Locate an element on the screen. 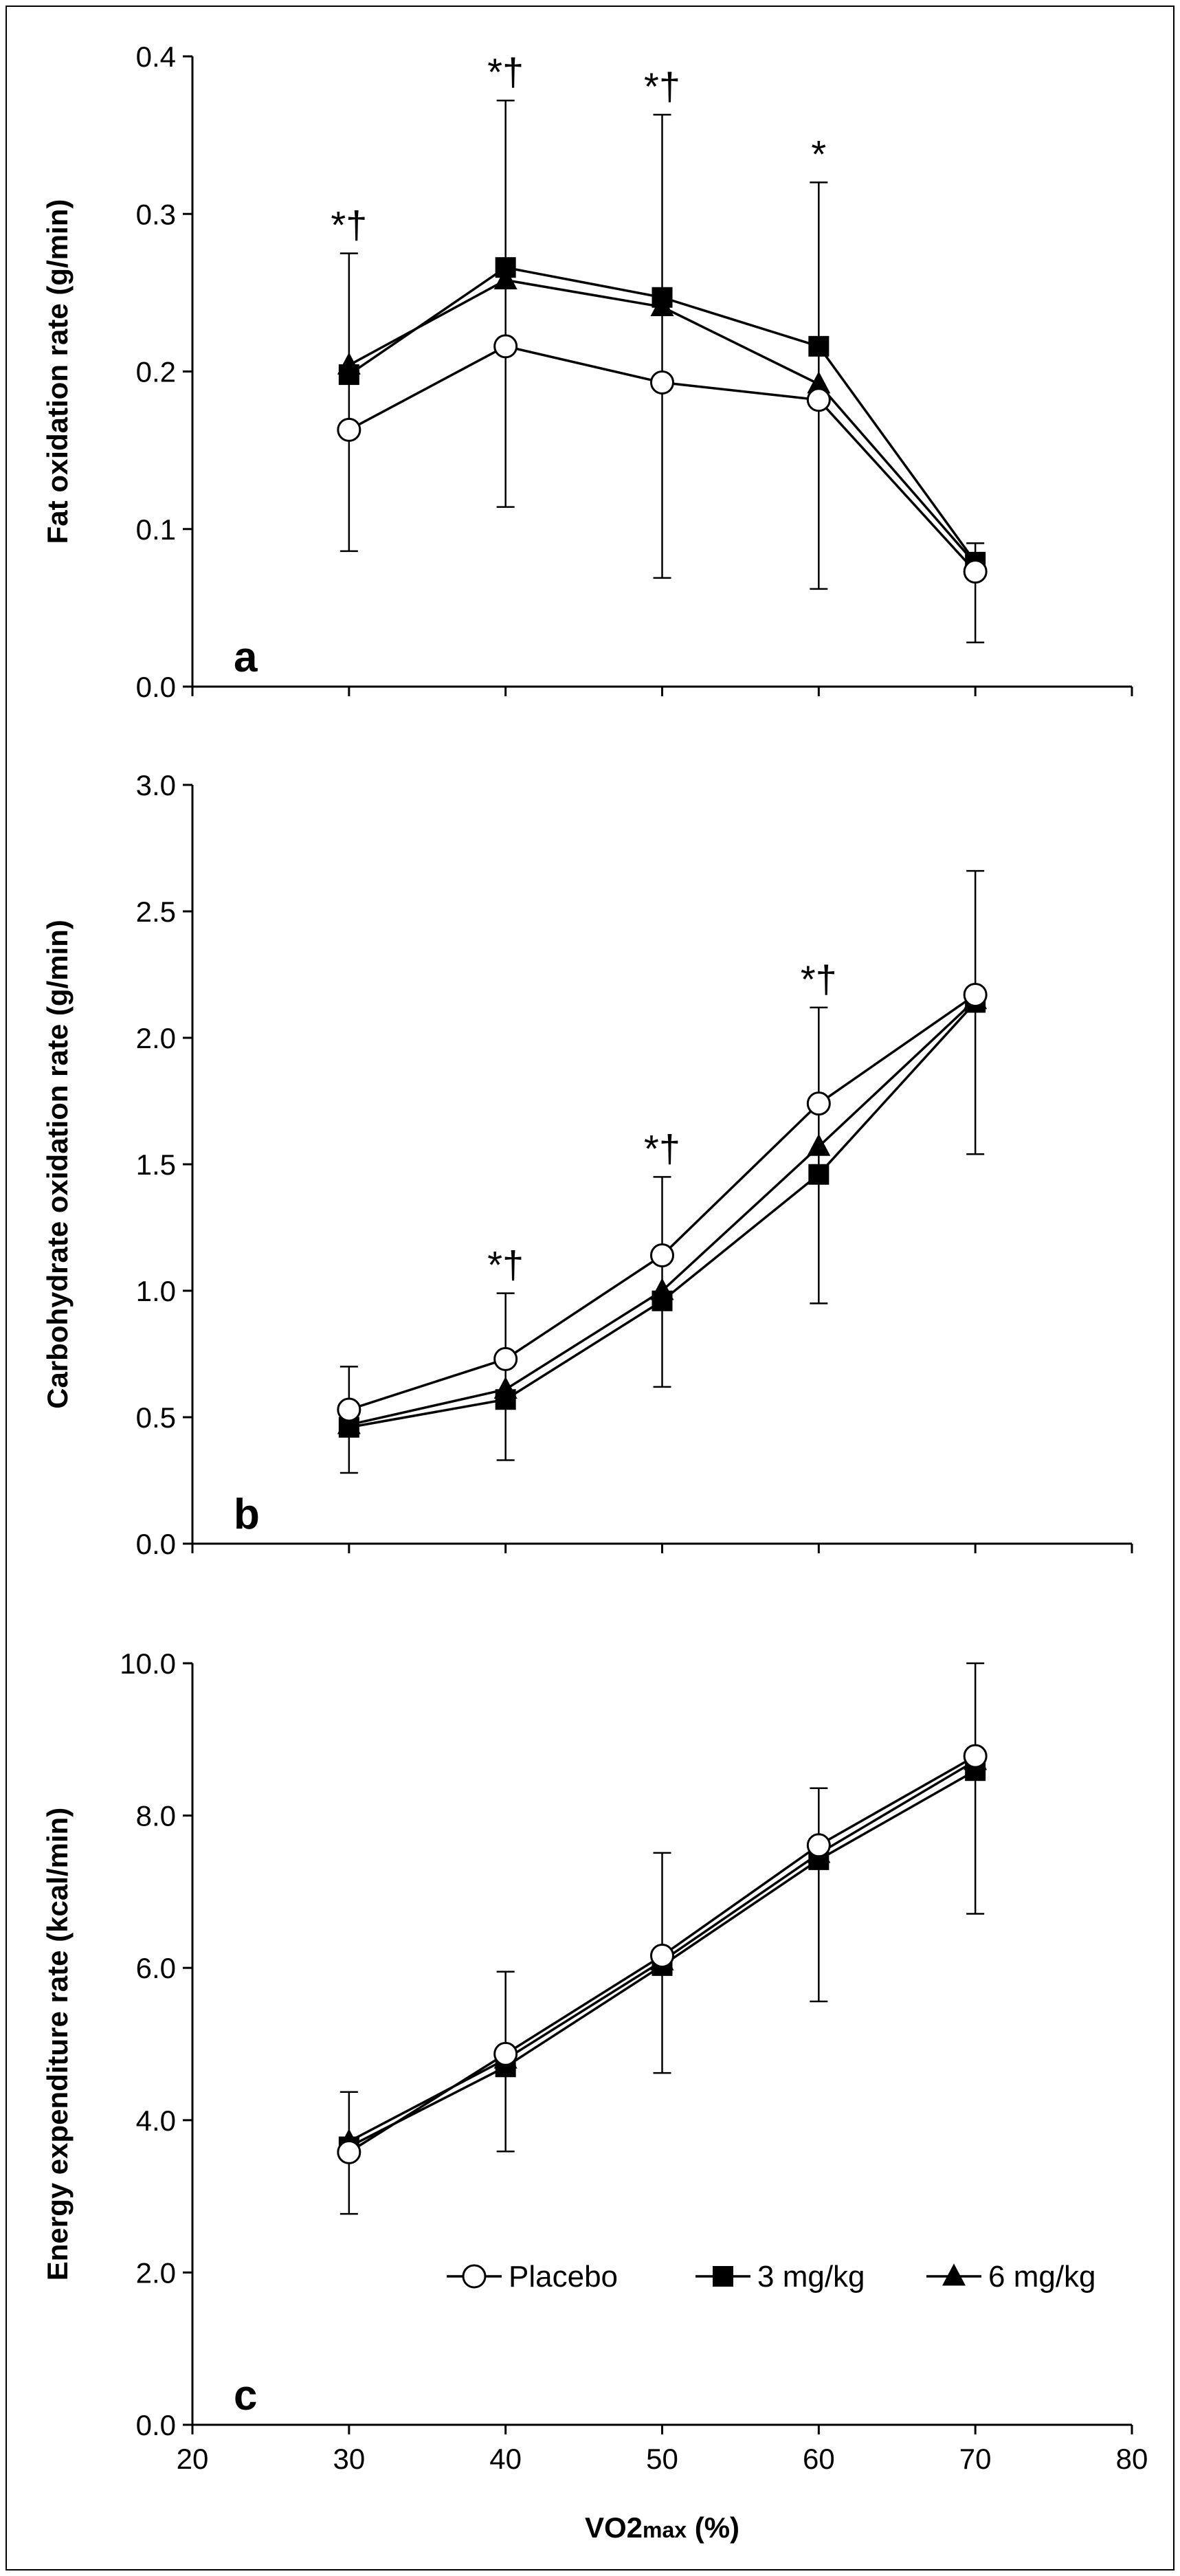 The image size is (1180, 2576). y-tick-label: 0.4 is located at coordinates (156, 57).